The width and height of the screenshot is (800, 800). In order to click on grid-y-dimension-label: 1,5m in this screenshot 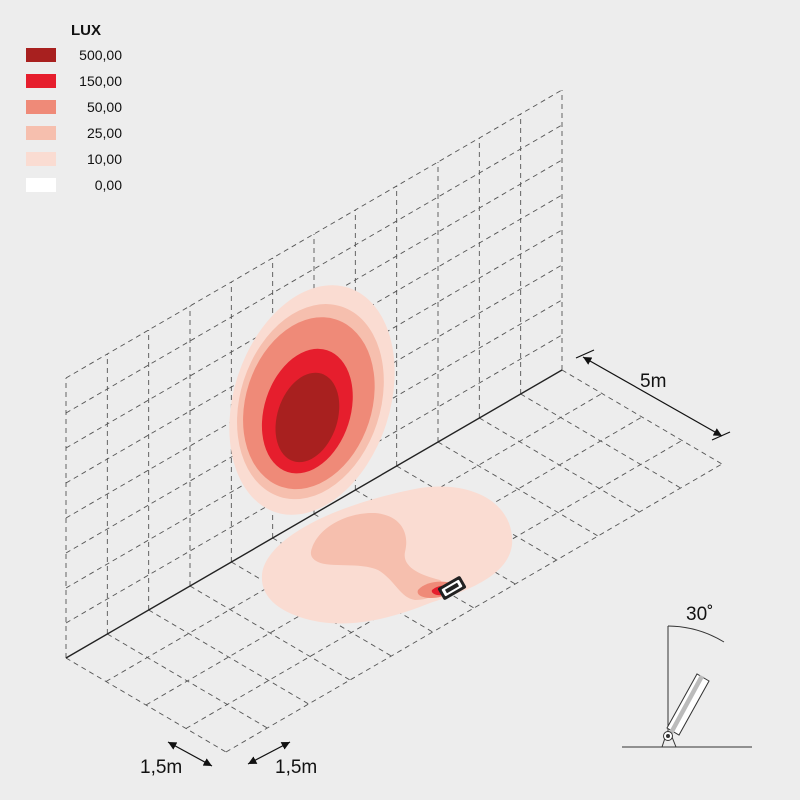, I will do `click(296, 767)`.